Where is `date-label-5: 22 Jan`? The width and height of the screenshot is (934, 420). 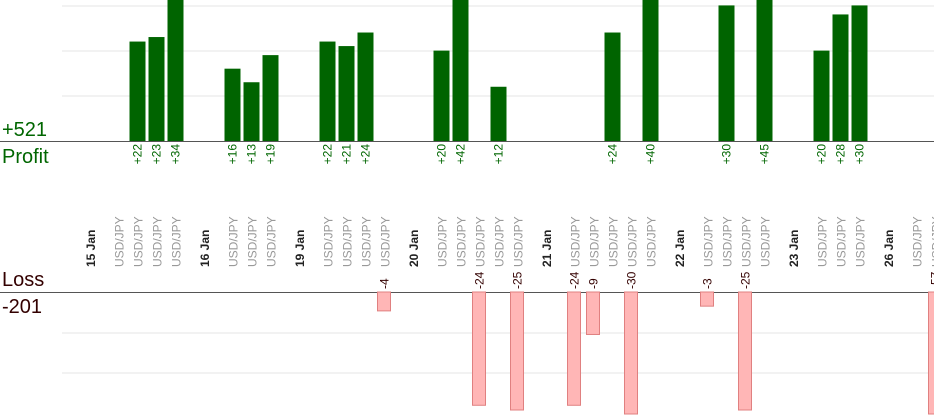 date-label-5: 22 Jan is located at coordinates (680, 248).